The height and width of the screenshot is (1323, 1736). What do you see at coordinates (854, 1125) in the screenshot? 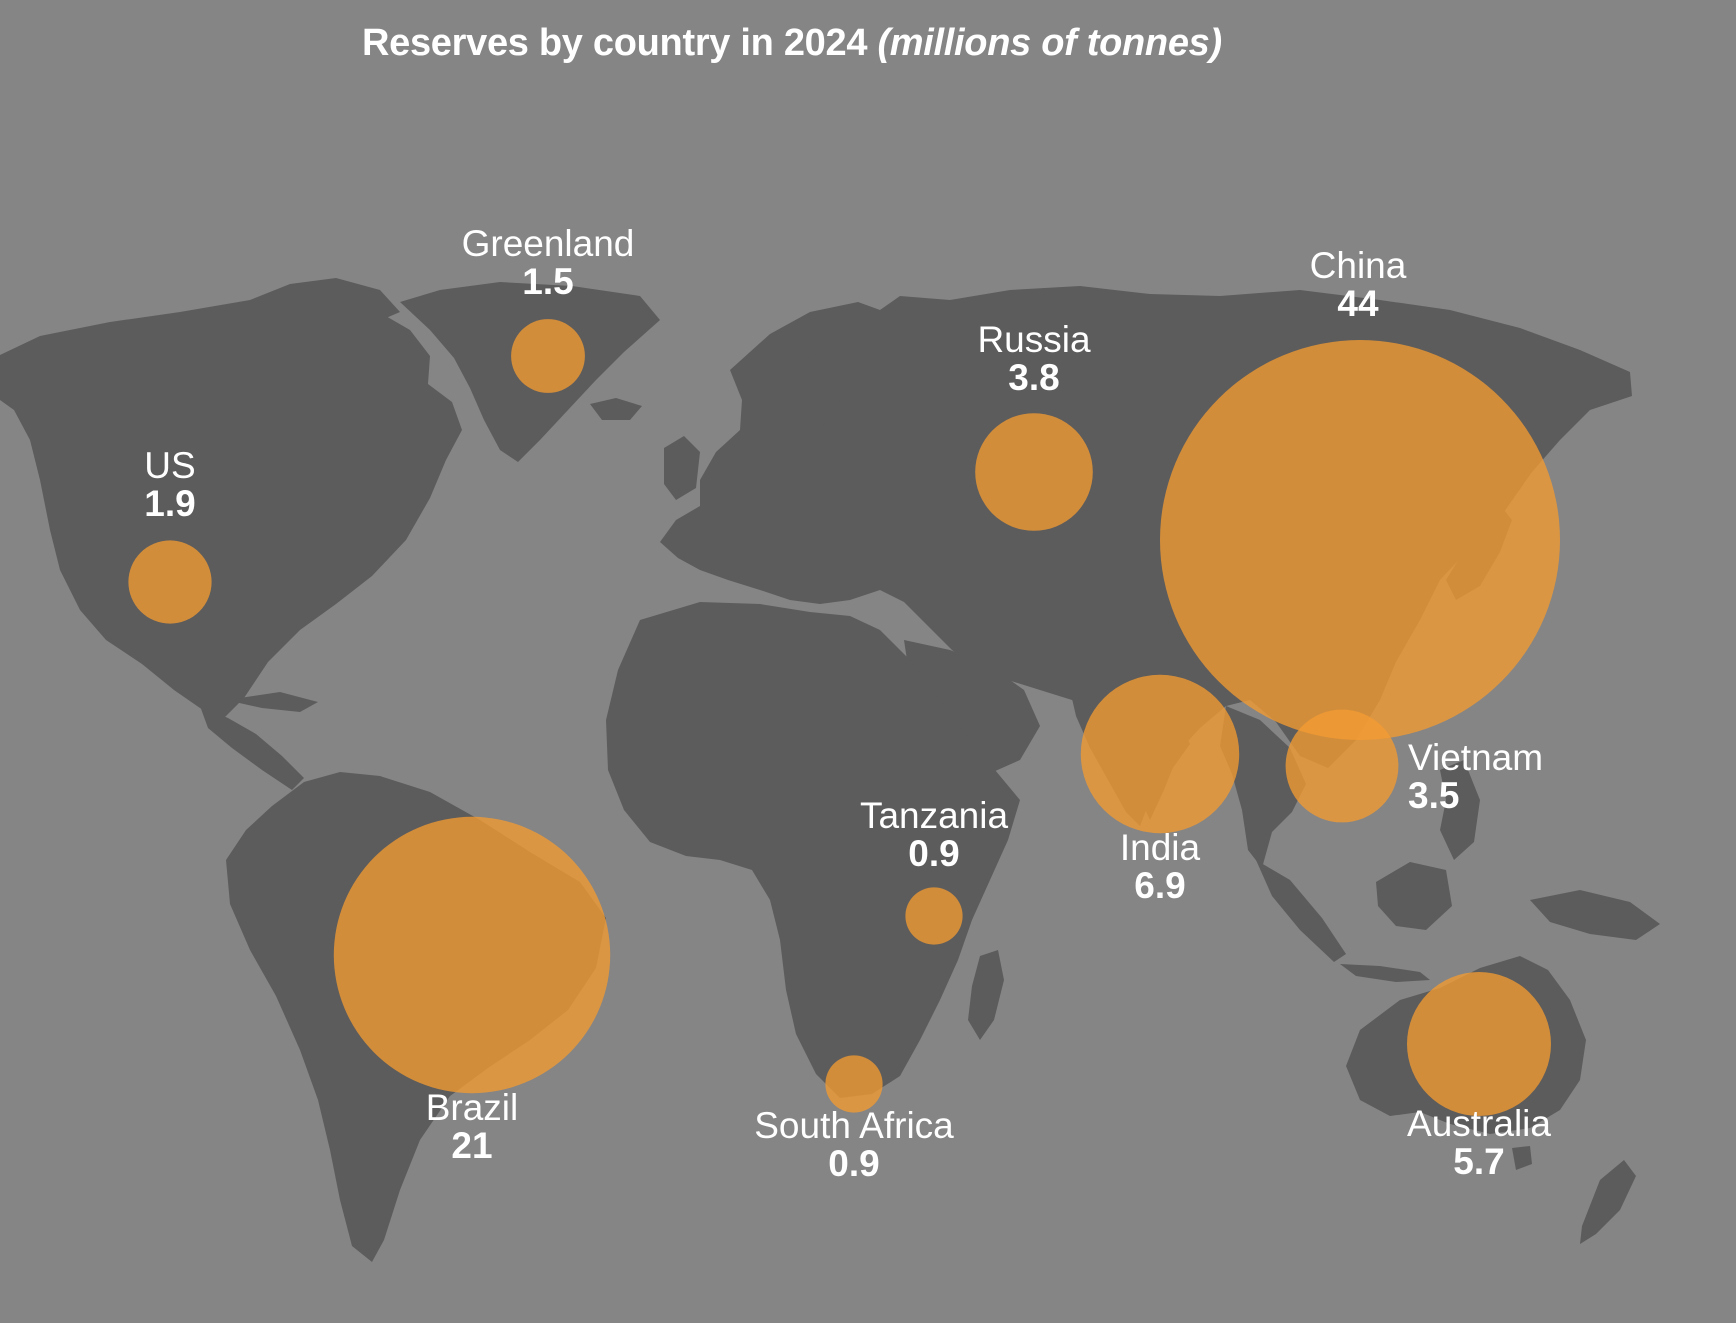
I see `label-country-south-africa: South Africa` at bounding box center [854, 1125].